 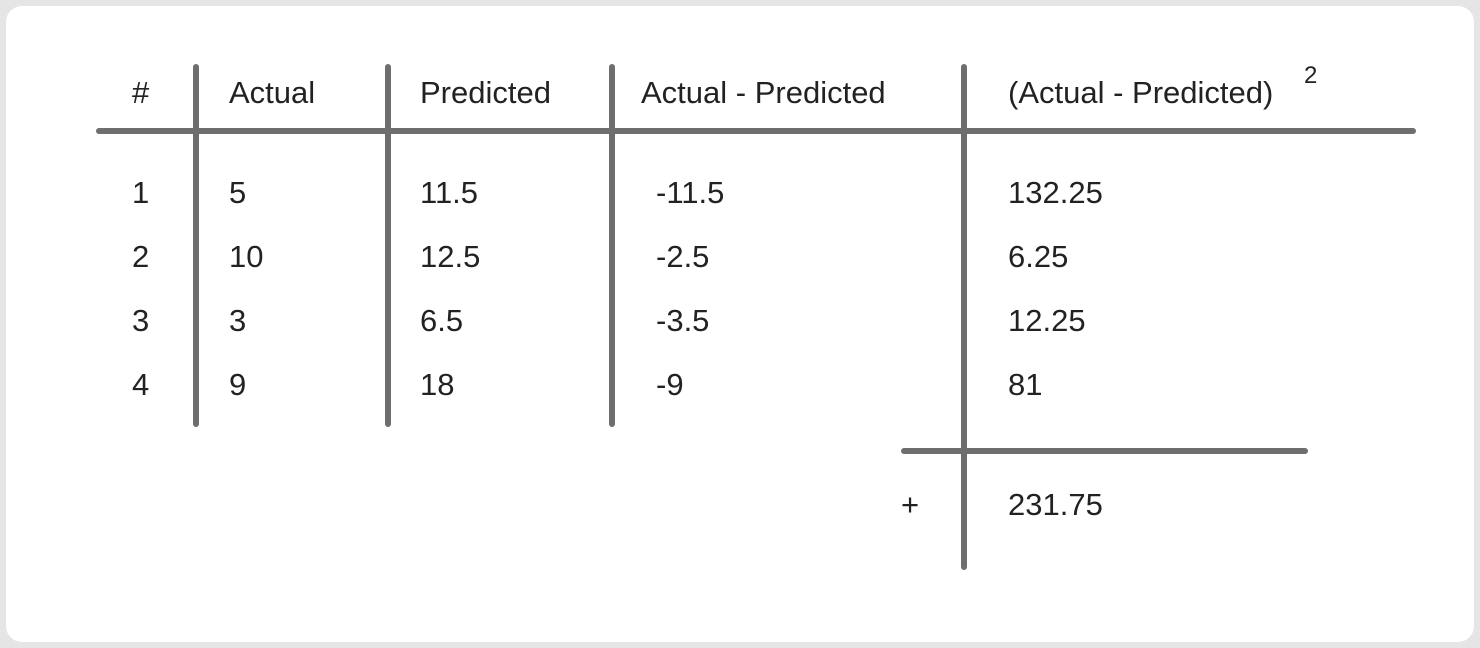 I want to click on column-divider-index, so click(x=196, y=245).